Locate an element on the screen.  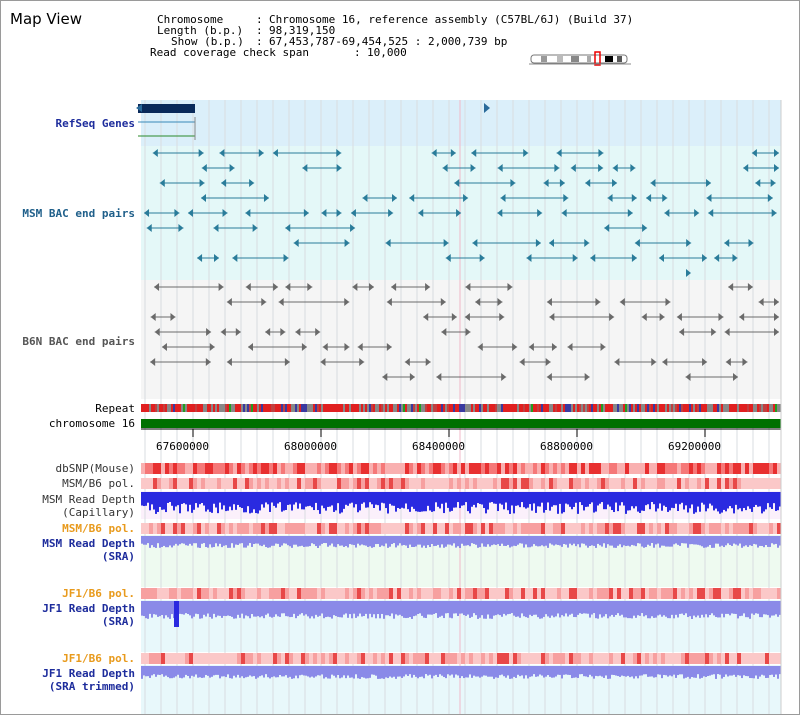
track-label-b6n-bac: B6N BAC end pairs is located at coordinates (78, 341).